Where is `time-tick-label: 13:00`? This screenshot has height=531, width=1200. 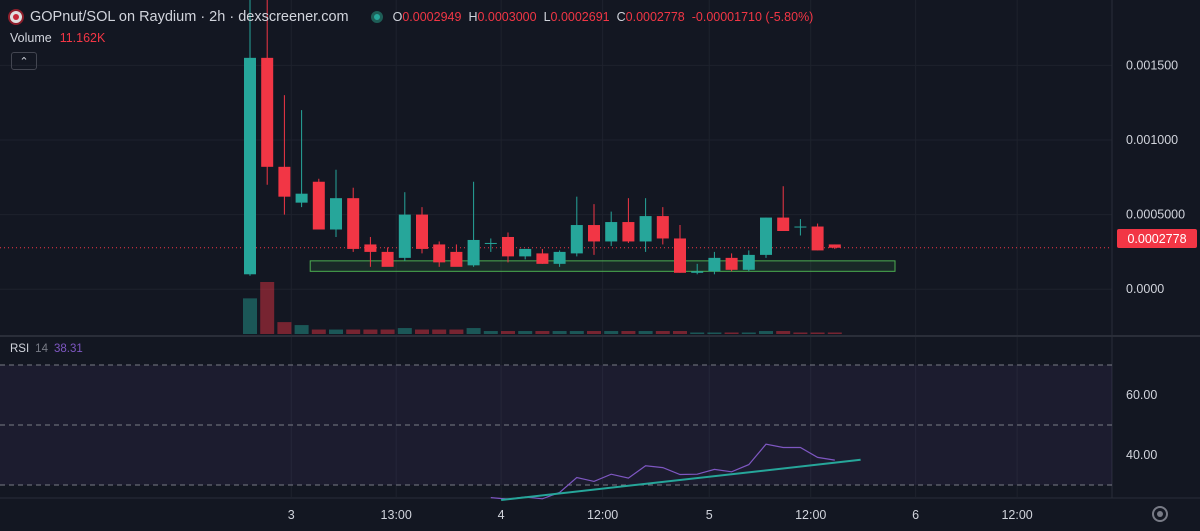 time-tick-label: 13:00 is located at coordinates (396, 515).